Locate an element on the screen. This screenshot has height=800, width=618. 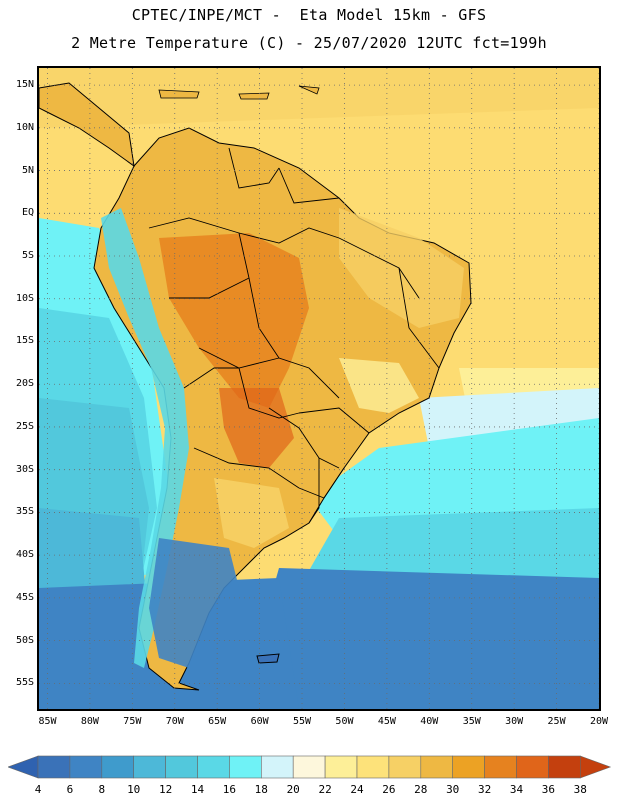
lon-tick-label: 65W is located at coordinates (217, 721).